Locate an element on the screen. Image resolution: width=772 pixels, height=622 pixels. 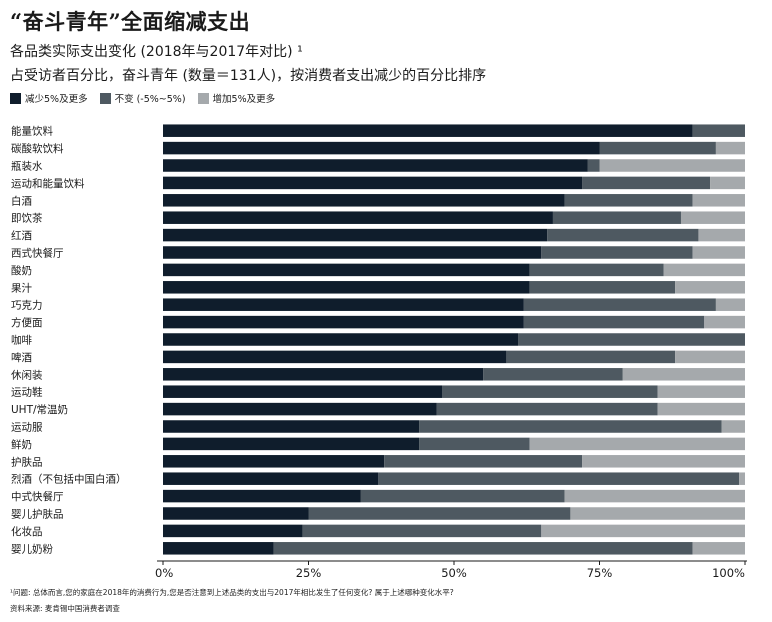
chart-title: “奋斗青年”全面缩减支出 is located at coordinates (130, 21).